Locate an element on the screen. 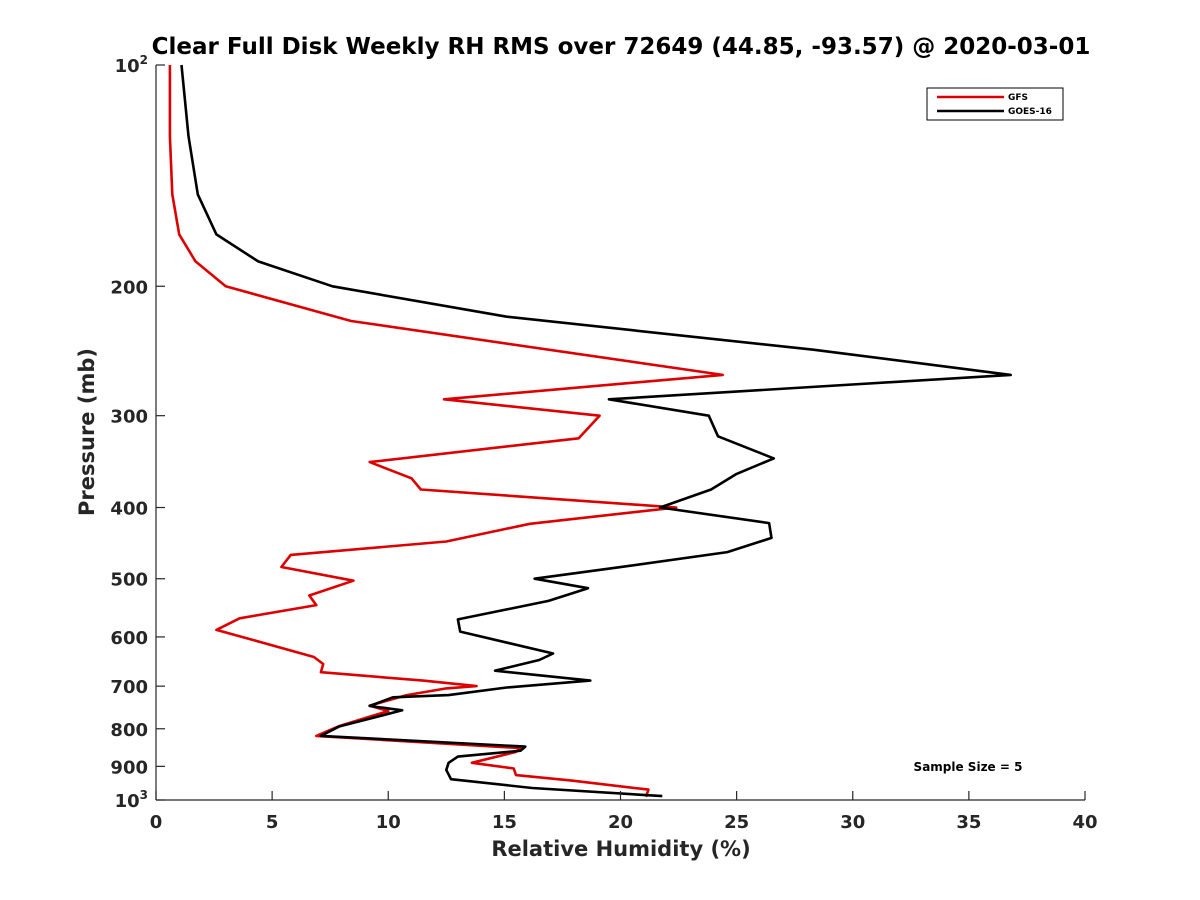  x-tick-label: 0 is located at coordinates (156, 822).